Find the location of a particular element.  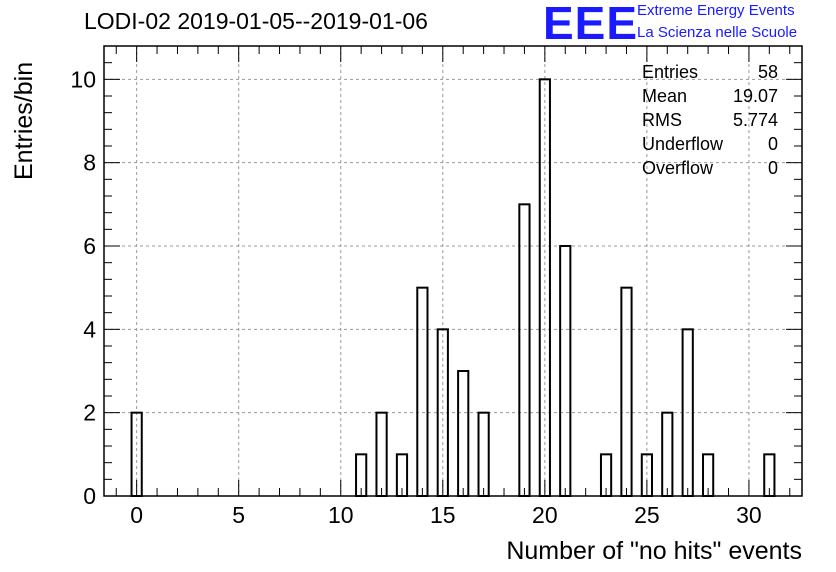

stat-value: 5.774 is located at coordinates (755, 120).